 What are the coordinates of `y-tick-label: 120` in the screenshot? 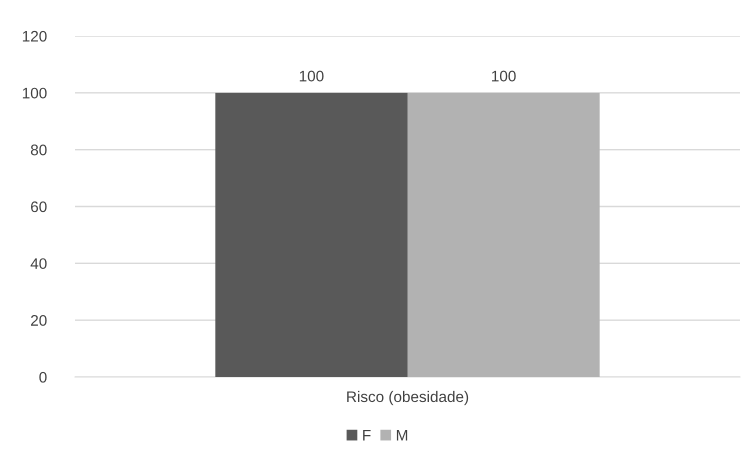 It's located at (34, 36).